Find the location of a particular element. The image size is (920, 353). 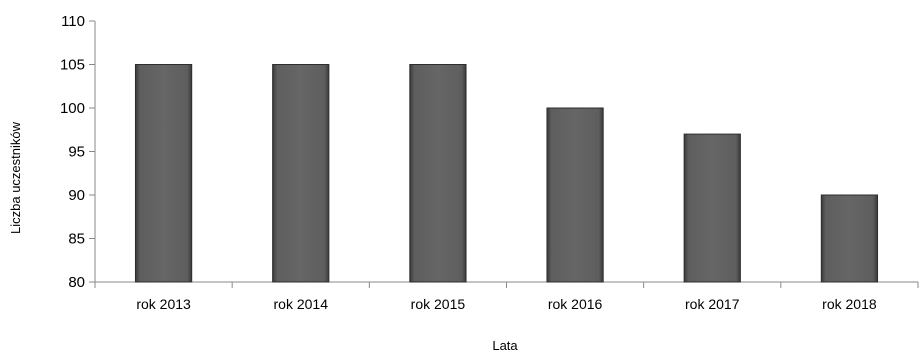

y-tick-label: 95 is located at coordinates (76, 152).